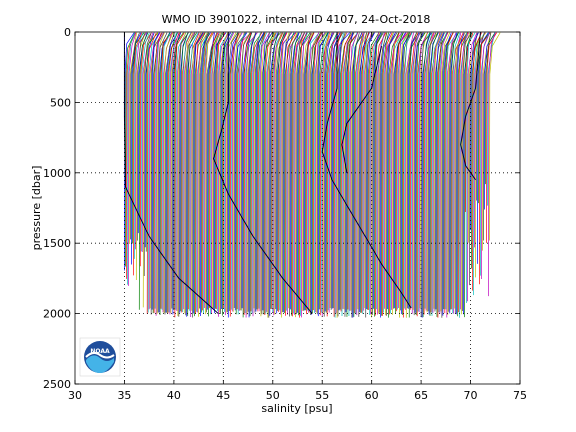 This screenshot has width=576, height=432. Describe the element at coordinates (124, 395) in the screenshot. I see `x-tick-label: 35` at that location.